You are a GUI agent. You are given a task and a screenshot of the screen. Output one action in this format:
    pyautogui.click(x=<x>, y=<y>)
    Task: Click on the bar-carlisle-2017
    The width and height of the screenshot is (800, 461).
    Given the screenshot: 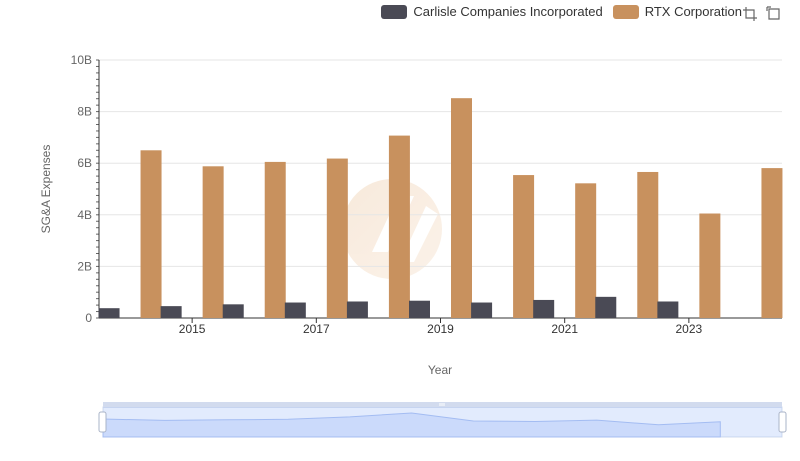 What is the action you would take?
    pyautogui.click(x=295, y=310)
    